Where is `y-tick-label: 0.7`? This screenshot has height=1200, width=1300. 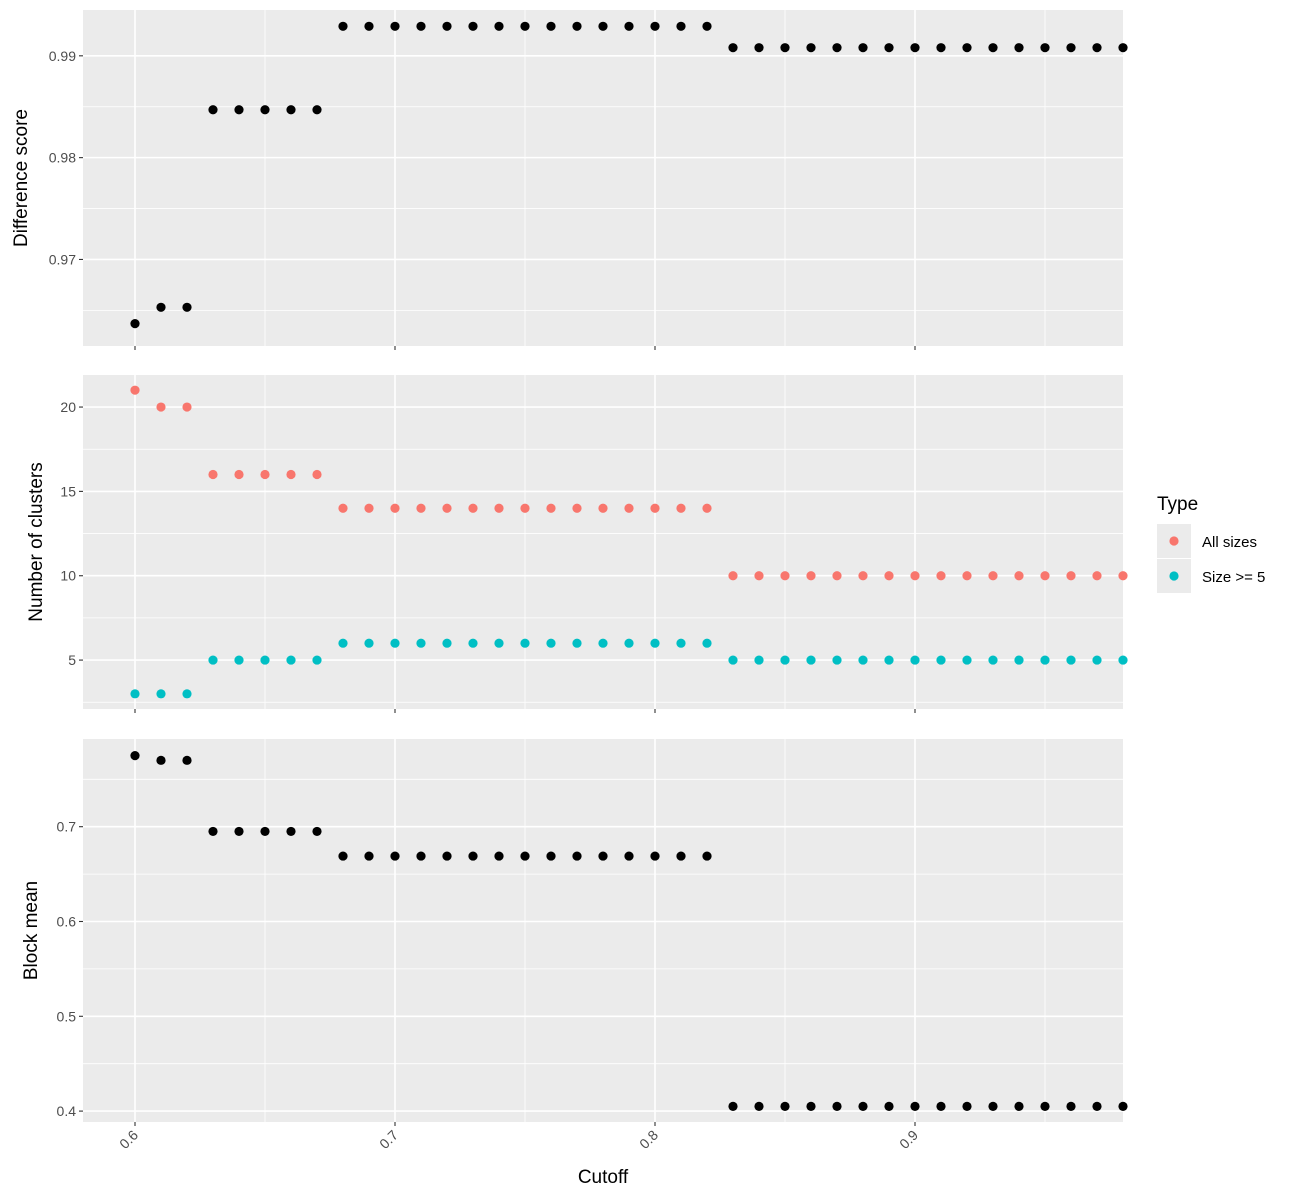
y-tick-label: 0.7 is located at coordinates (67, 827).